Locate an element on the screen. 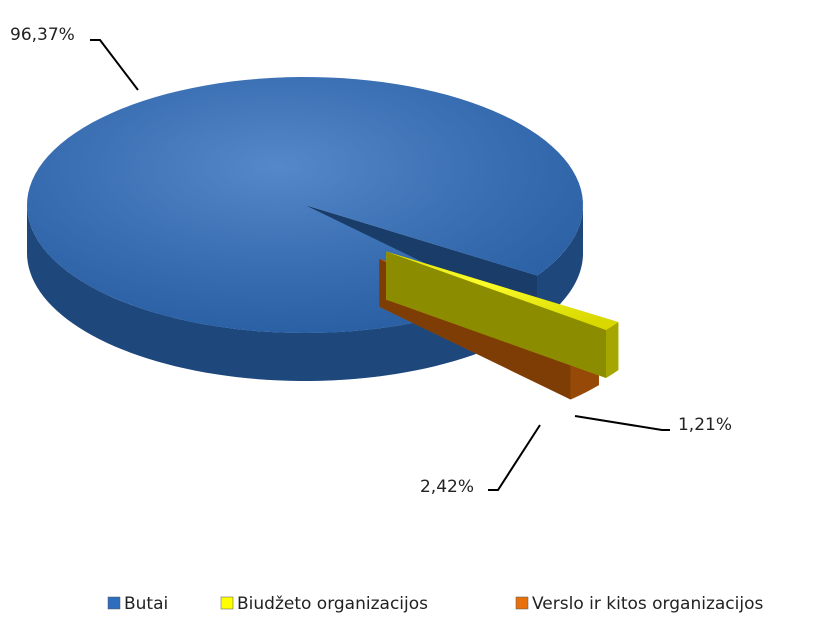 This screenshot has height=619, width=819. slice-face-shade is located at coordinates (496, 315).